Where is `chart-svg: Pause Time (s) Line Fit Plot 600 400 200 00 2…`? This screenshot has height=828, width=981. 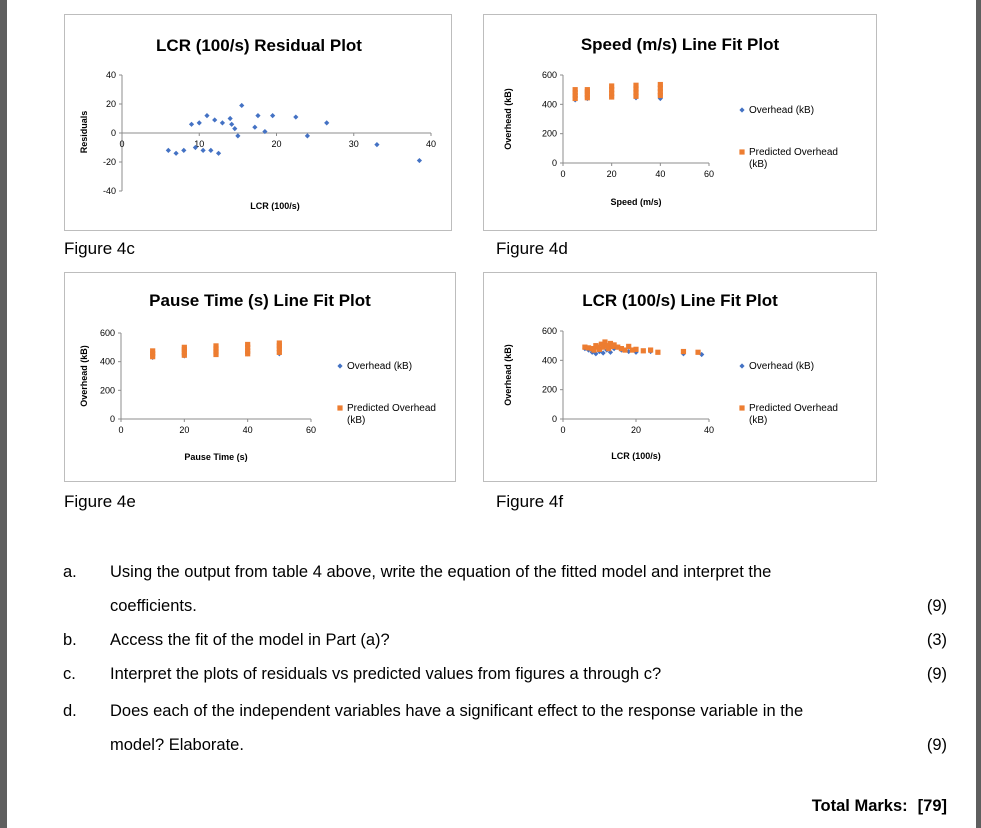
chart-svg: Pause Time (s) Line Fit Plot 600 400 200 00 2… is located at coordinates (257, 376).